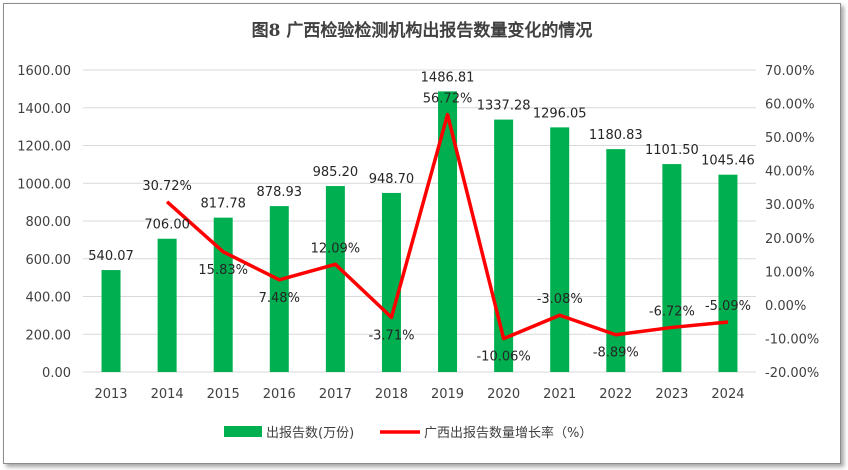 The image size is (848, 470). I want to click on legend: 出报告数(万份) 广西出报告数量增长率（%）, so click(408, 433).